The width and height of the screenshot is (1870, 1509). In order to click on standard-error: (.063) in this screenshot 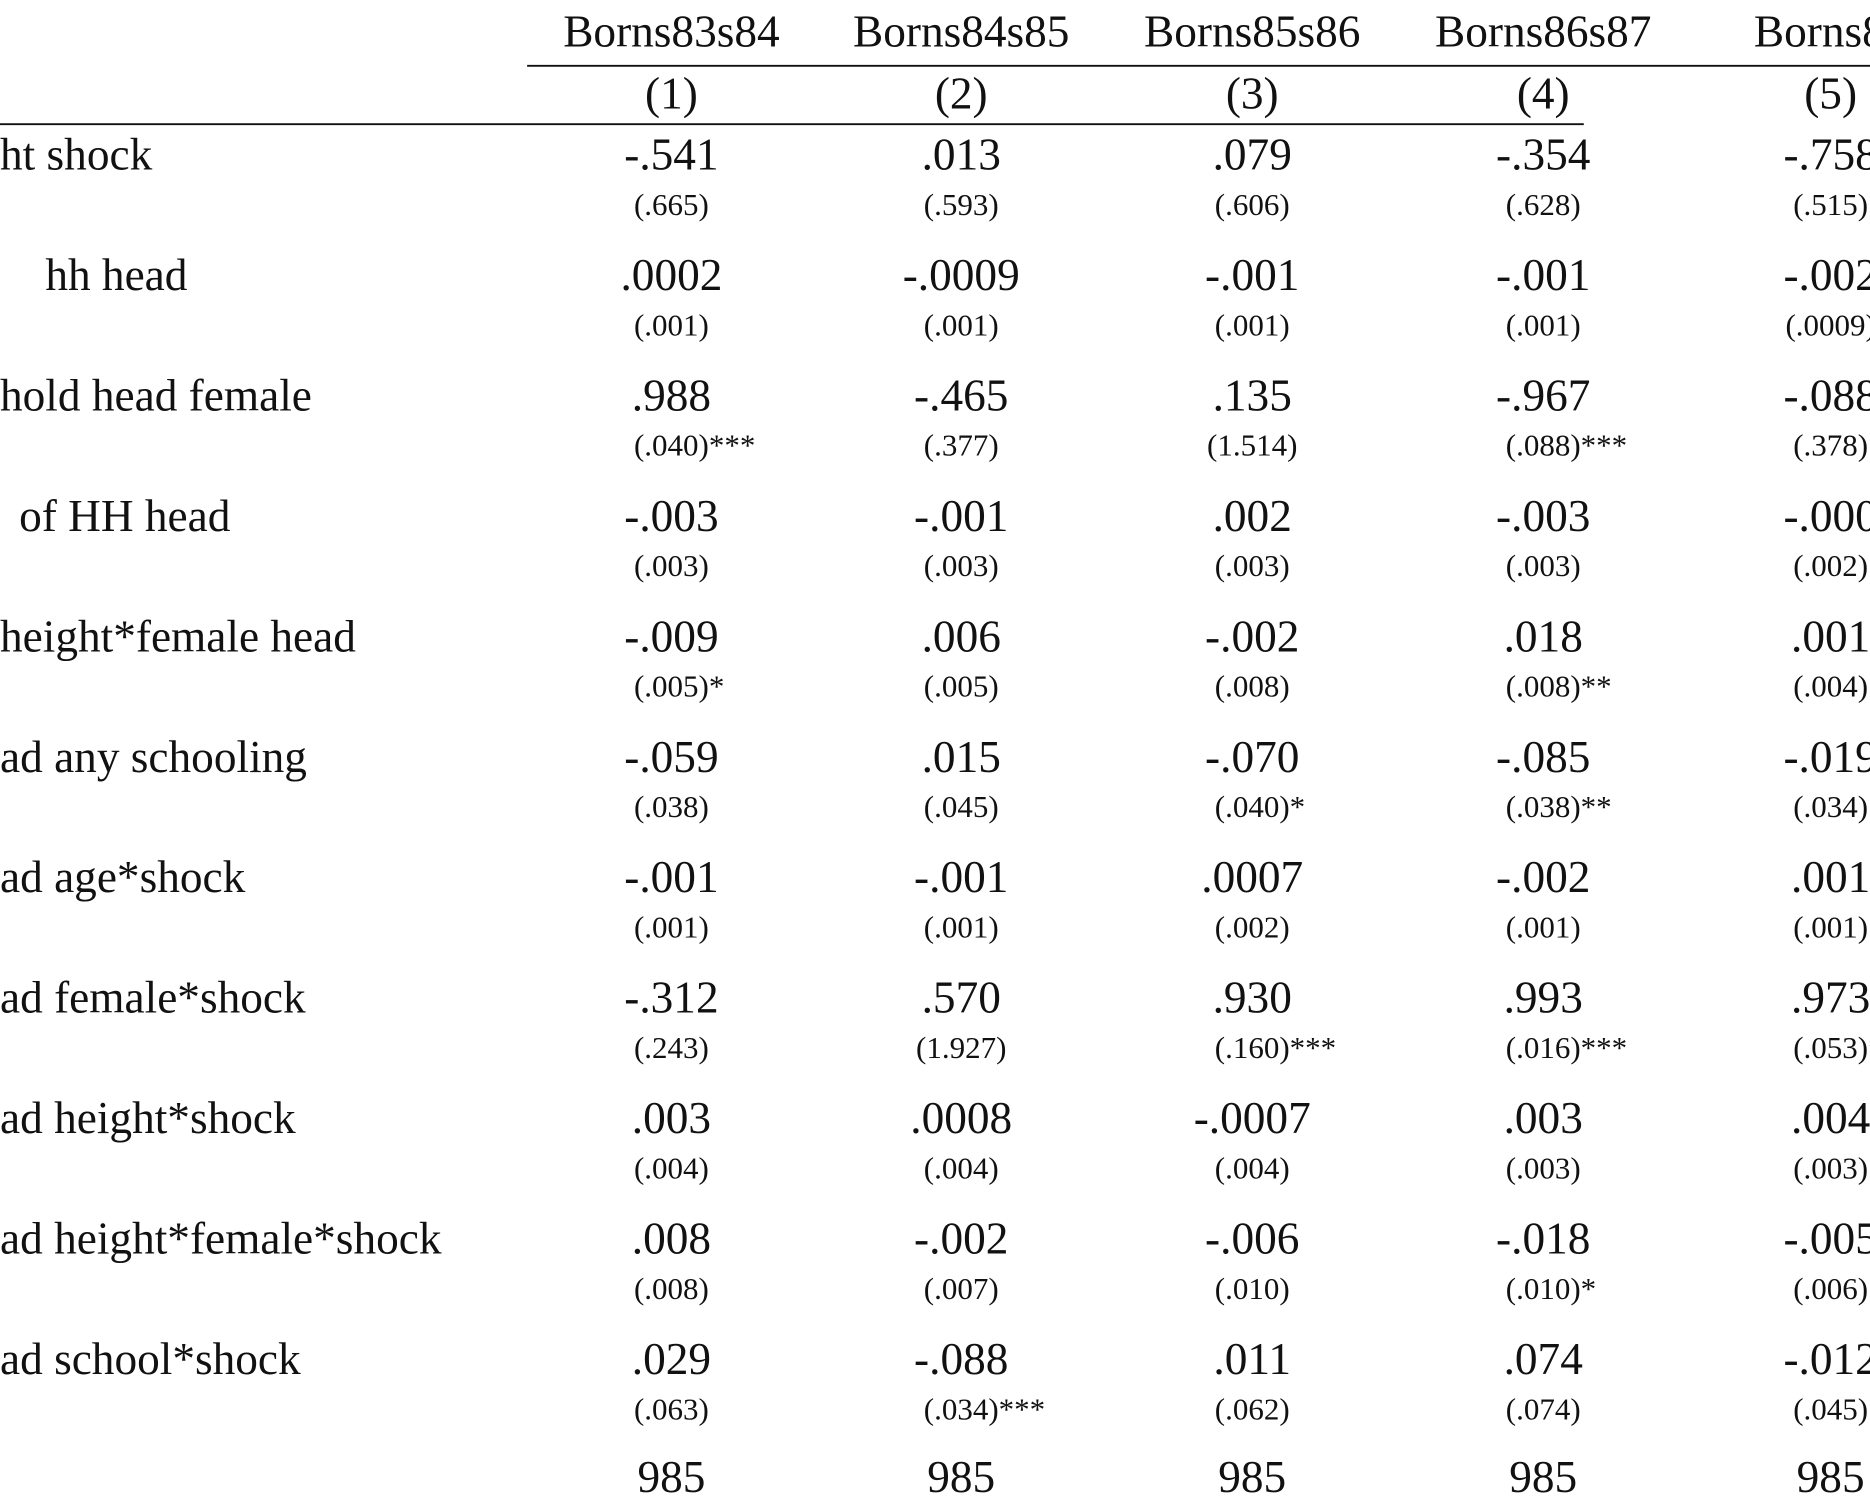, I will do `click(671, 1408)`.